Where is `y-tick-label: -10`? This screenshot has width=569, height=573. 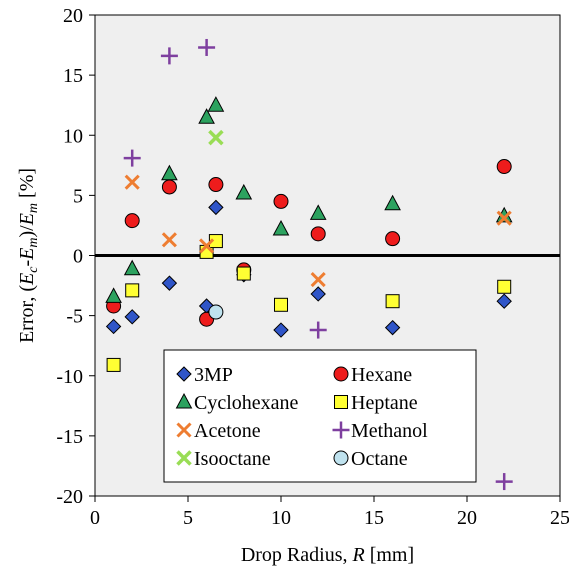
y-tick-label: -10 is located at coordinates (69, 377).